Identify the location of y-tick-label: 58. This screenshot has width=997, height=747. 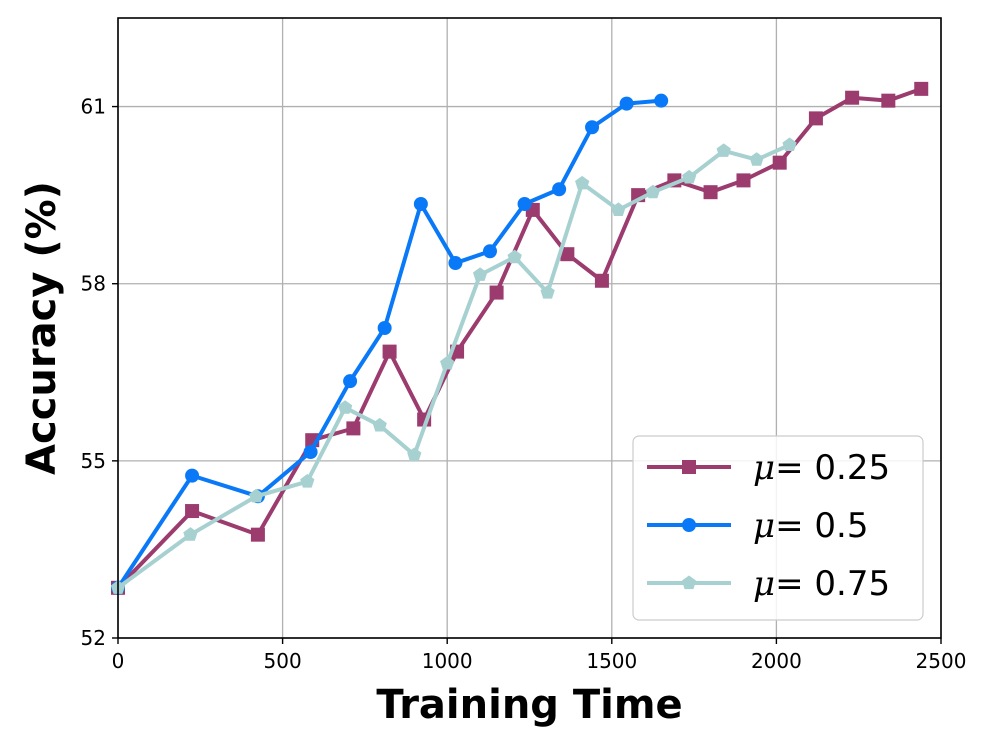
(93, 284).